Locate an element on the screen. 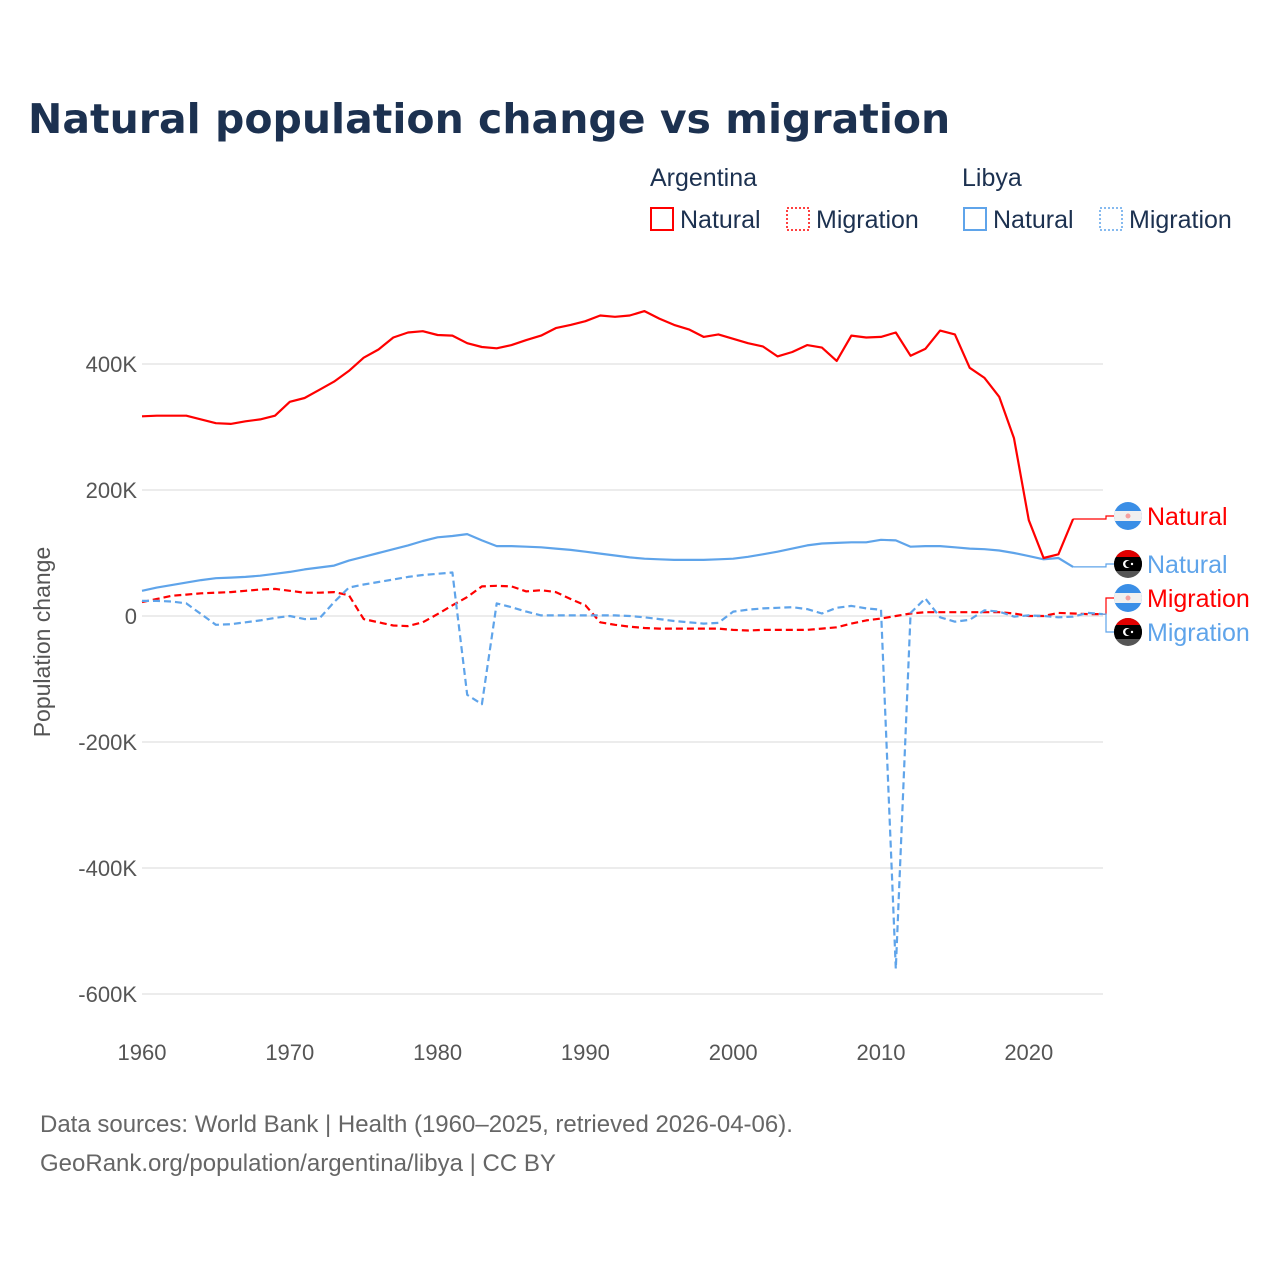 The image size is (1280, 1280). legend-swatch-argentina-migration is located at coordinates (798, 219).